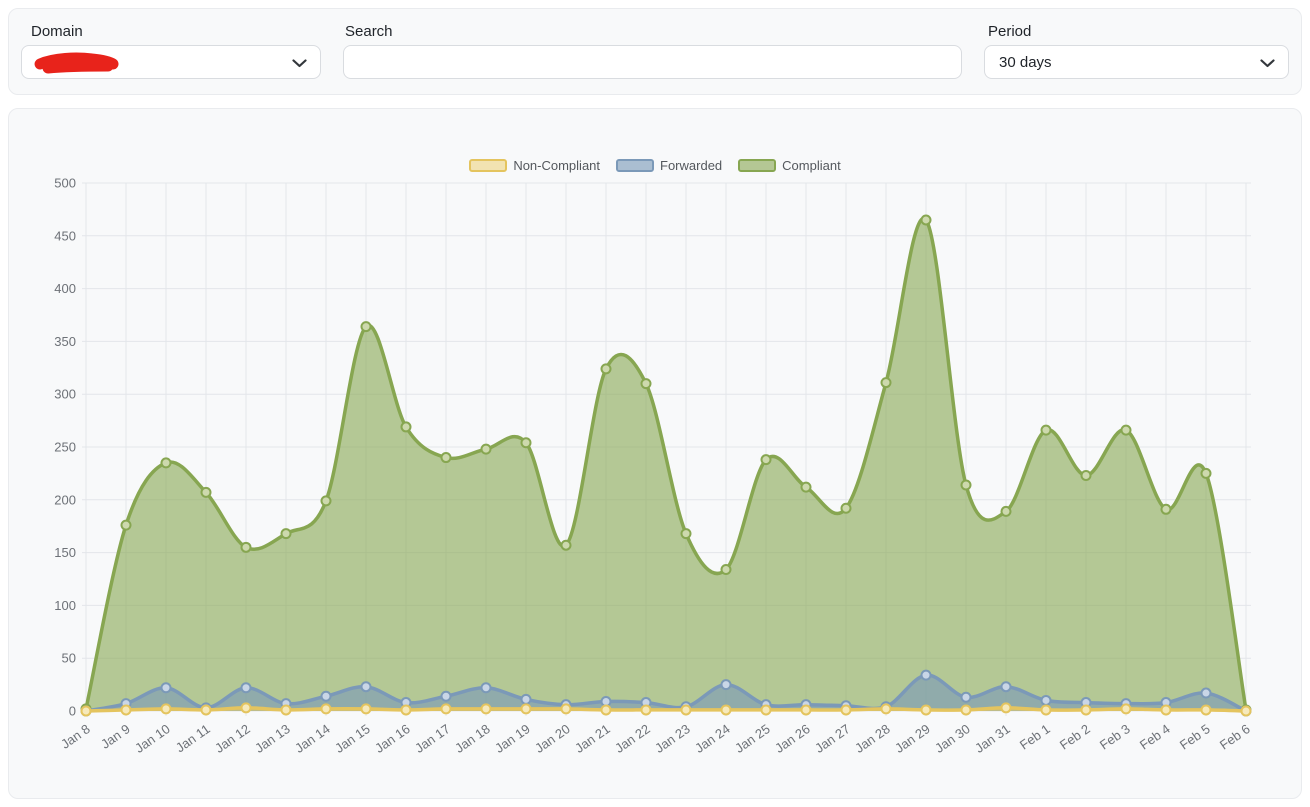 This screenshot has width=1310, height=807. What do you see at coordinates (632, 738) in the screenshot?
I see `svg-text: Jan 22` at bounding box center [632, 738].